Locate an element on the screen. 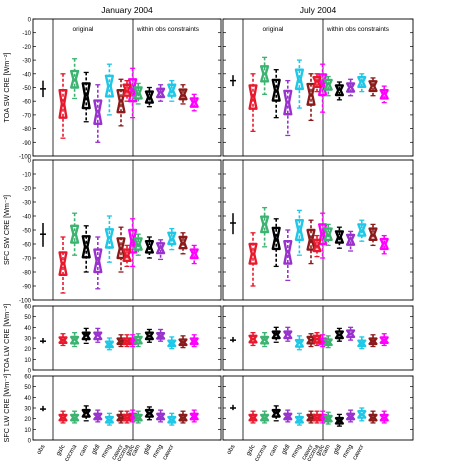 The height and width of the screenshot is (475, 474). y-tick-label: -30 is located at coordinates (26, 204).